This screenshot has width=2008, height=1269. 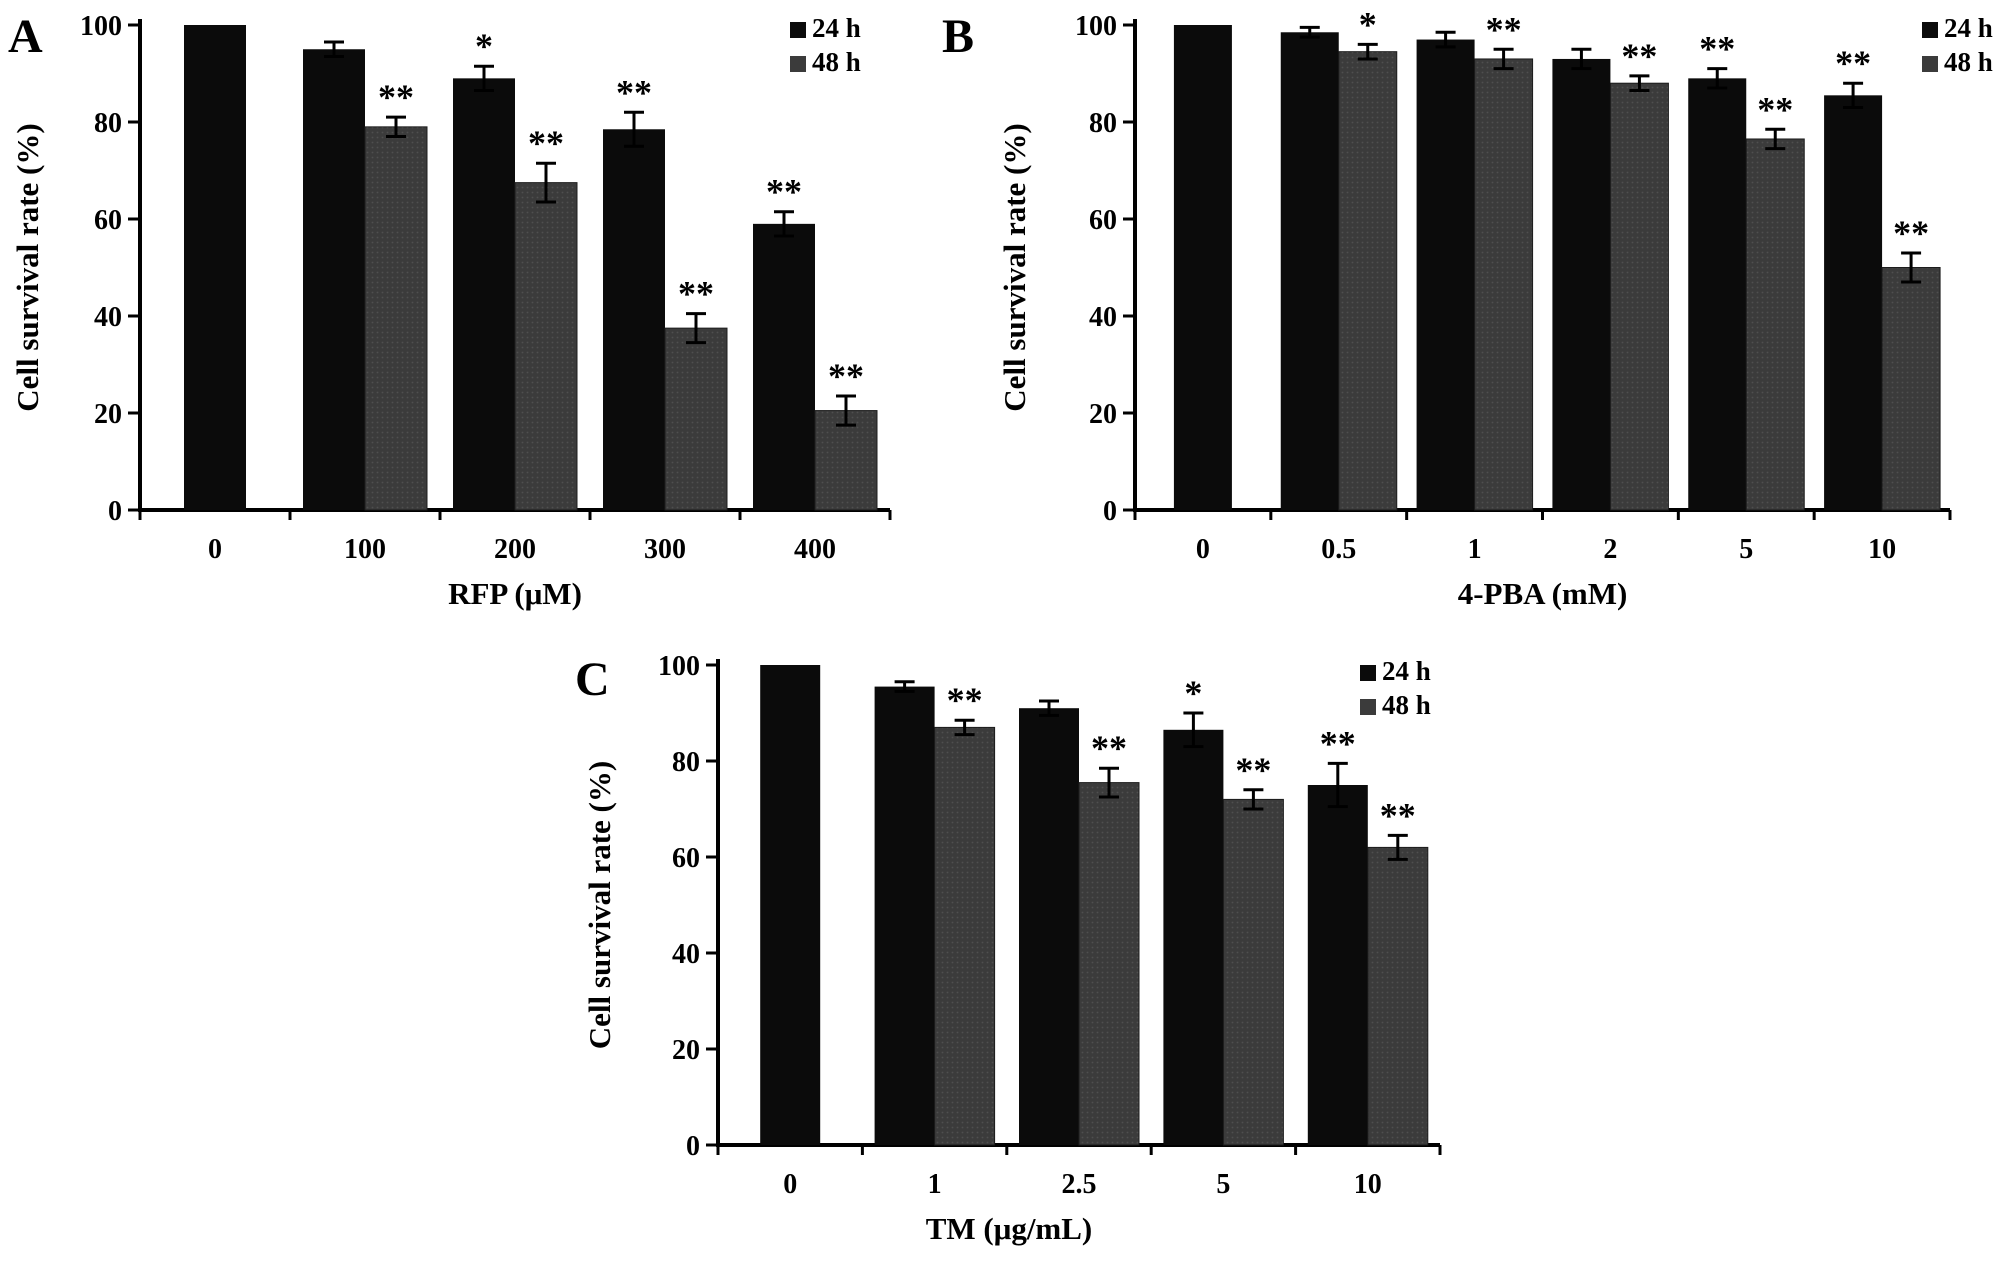 I want to click on x-axis-title: TM (μg/mL), so click(x=1009, y=1228).